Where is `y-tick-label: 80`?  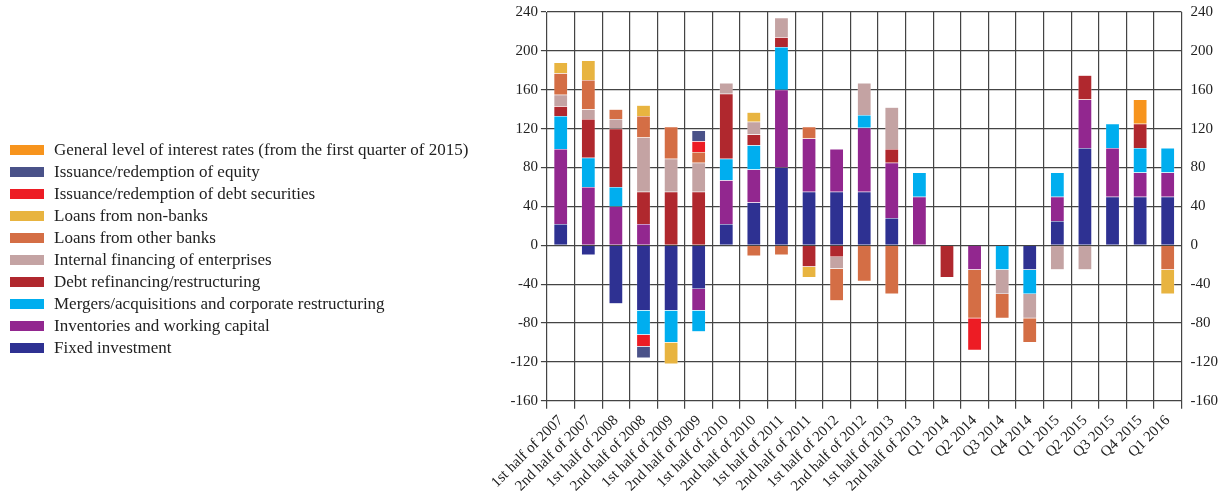 y-tick-label: 80 is located at coordinates (530, 166).